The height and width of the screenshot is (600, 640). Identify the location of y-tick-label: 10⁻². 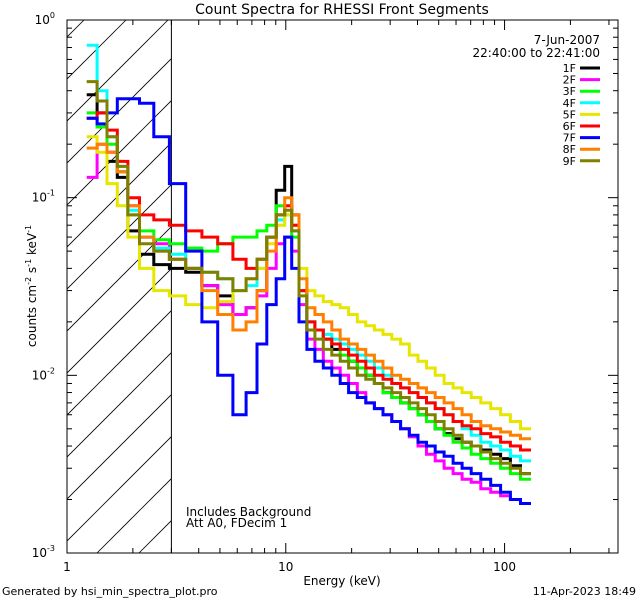
(43, 374).